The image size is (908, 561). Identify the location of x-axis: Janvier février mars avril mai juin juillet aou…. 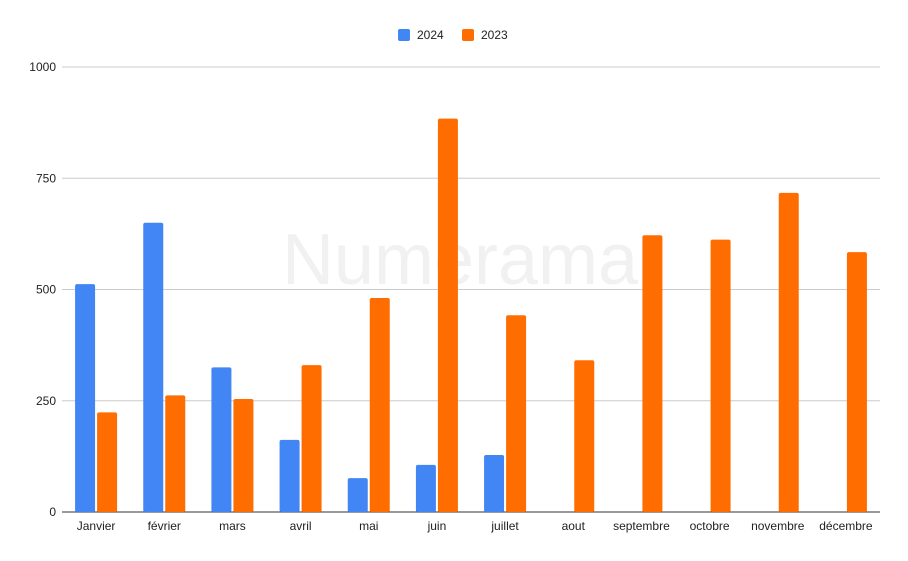
(475, 526).